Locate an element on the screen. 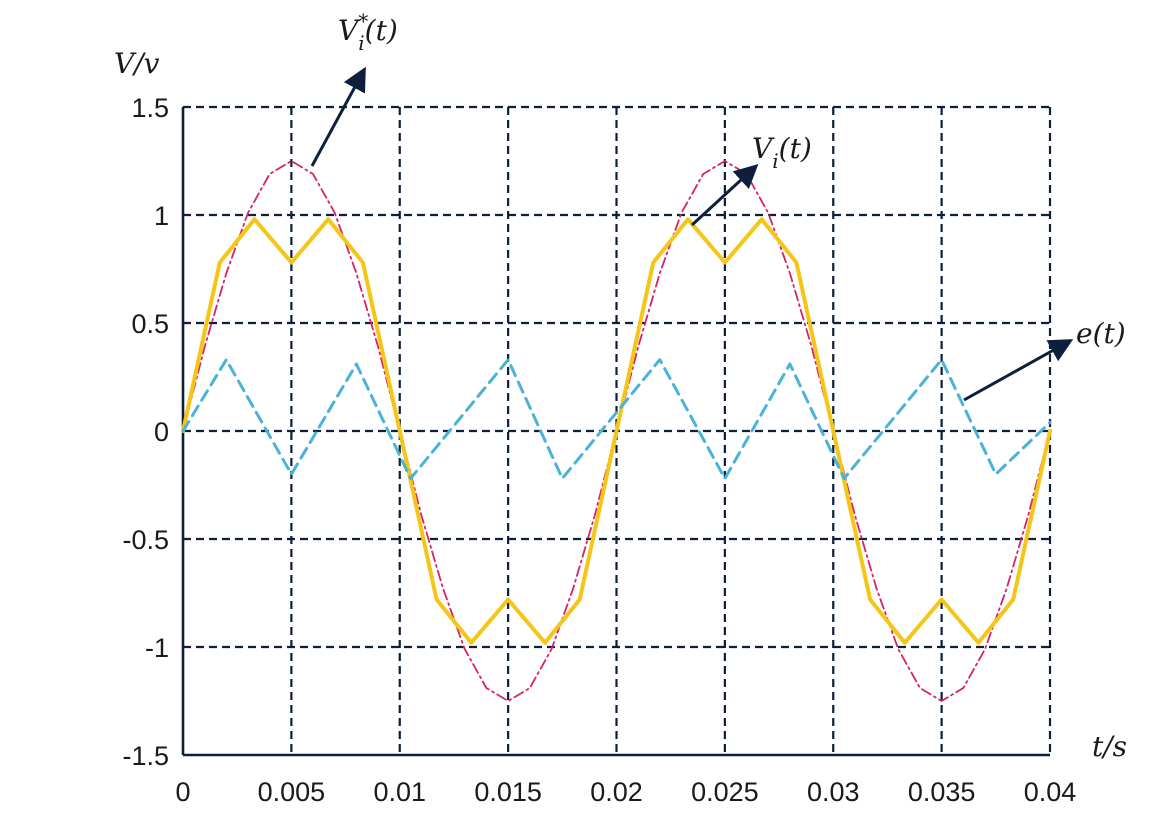 The height and width of the screenshot is (819, 1169). x-tick-label: 0.015 is located at coordinates (508, 792).